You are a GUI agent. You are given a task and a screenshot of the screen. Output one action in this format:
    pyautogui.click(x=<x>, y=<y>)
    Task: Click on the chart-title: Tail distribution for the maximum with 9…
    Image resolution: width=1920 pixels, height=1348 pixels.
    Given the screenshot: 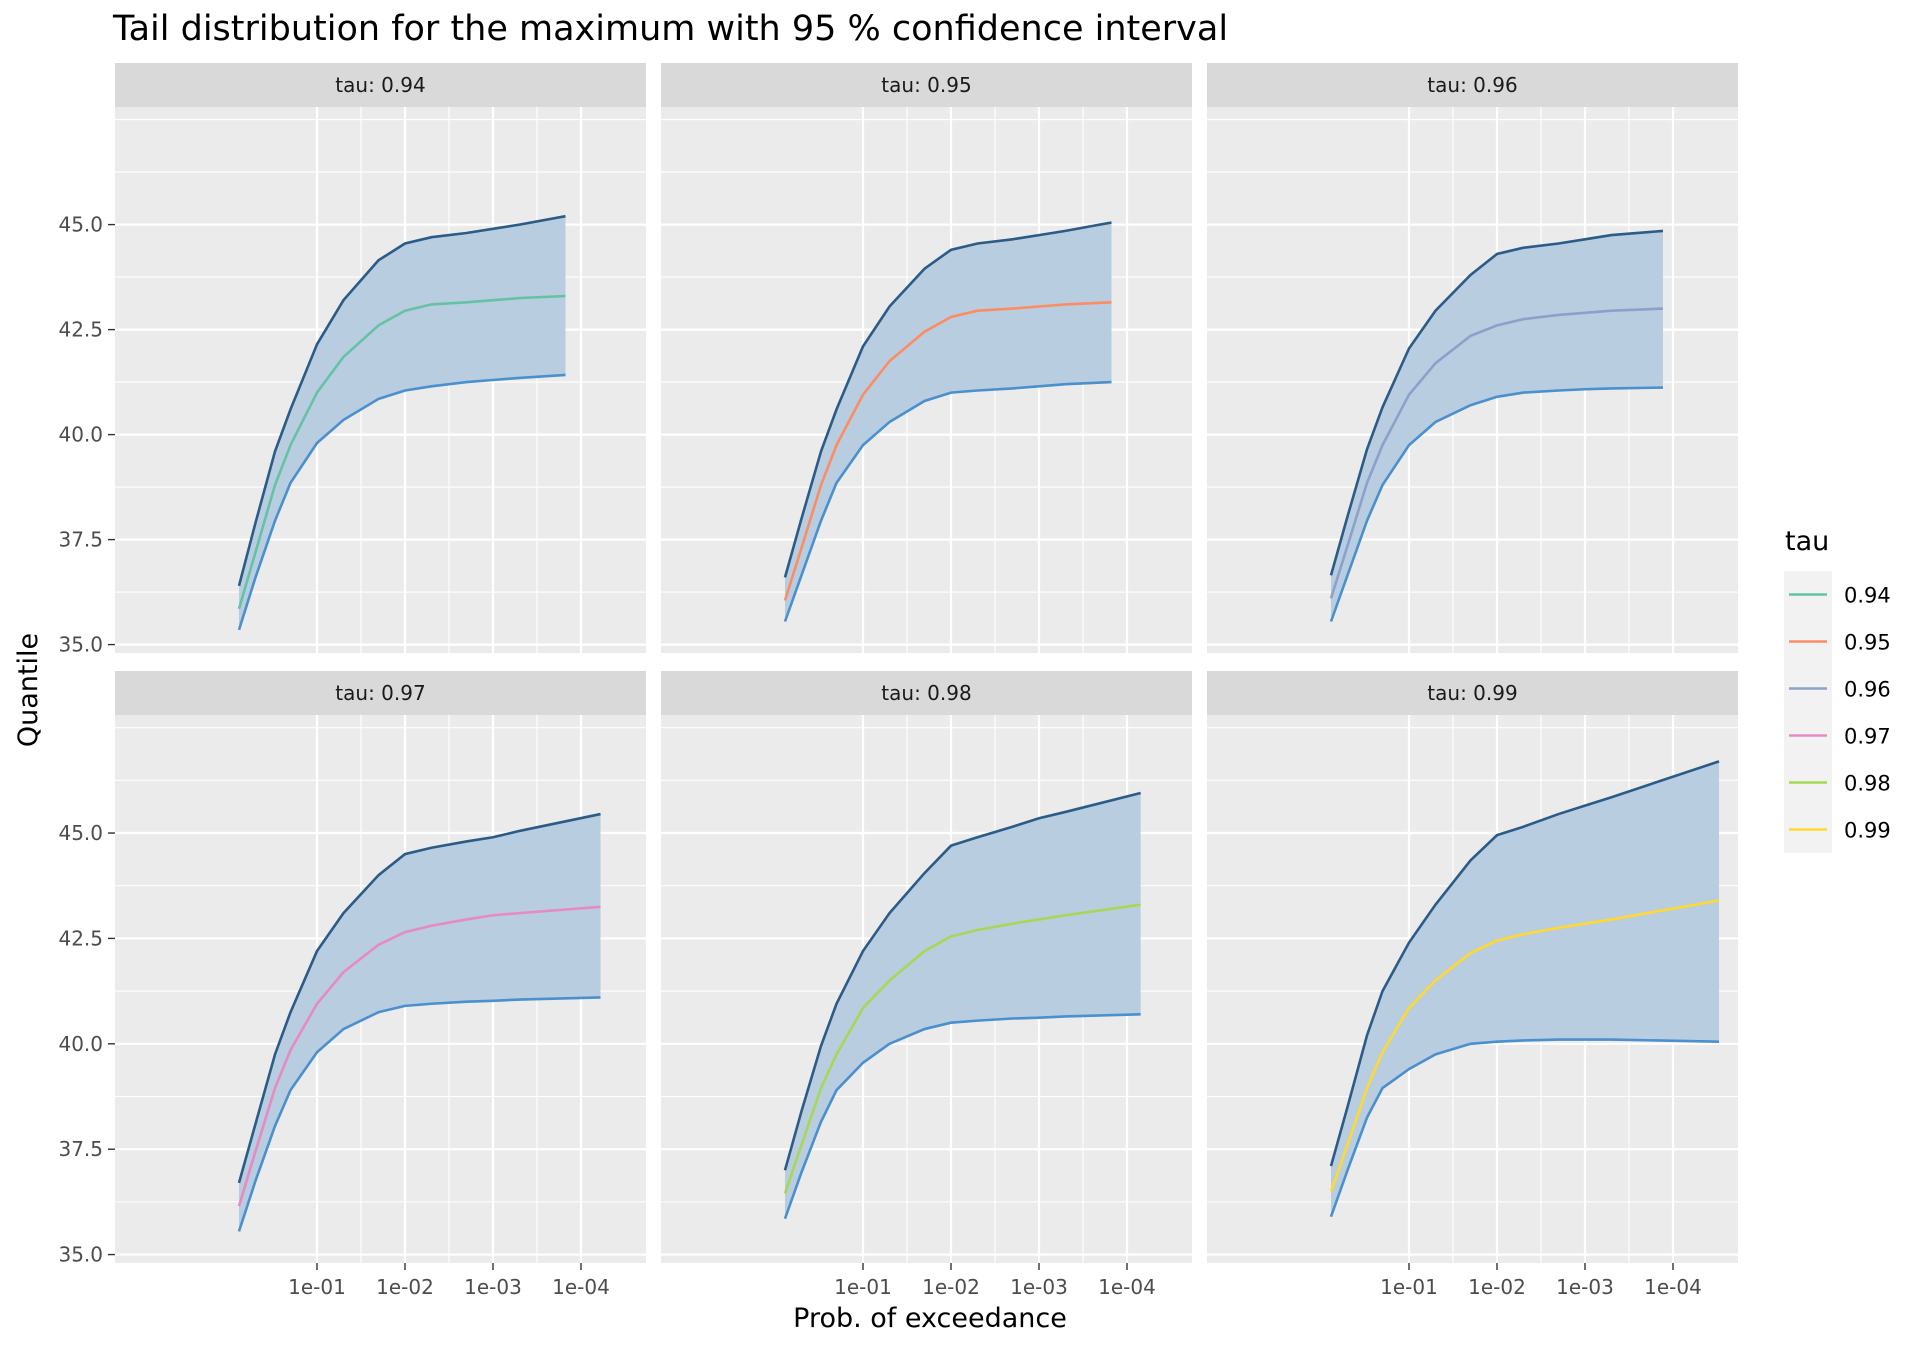 What is the action you would take?
    pyautogui.click(x=670, y=29)
    